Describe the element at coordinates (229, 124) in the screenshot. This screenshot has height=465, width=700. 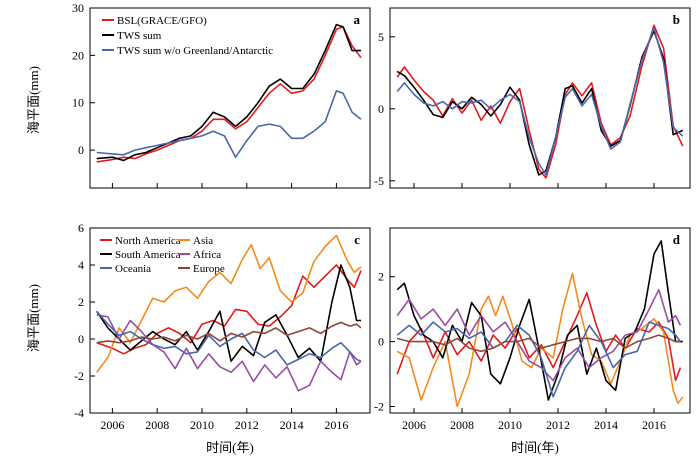
I see `series-line-tws-sum-w-o-greenland-antarctic` at that location.